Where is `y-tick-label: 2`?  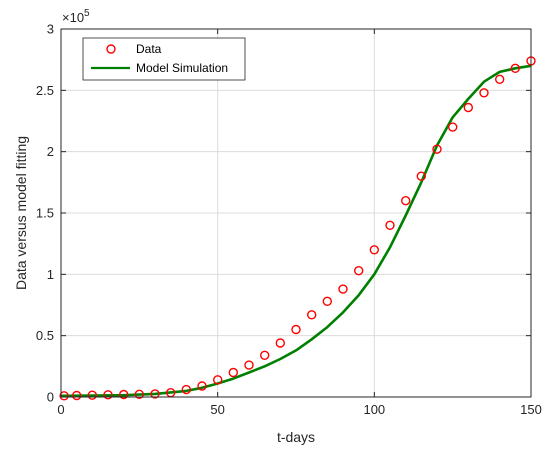
y-tick-label: 2 is located at coordinates (50, 151).